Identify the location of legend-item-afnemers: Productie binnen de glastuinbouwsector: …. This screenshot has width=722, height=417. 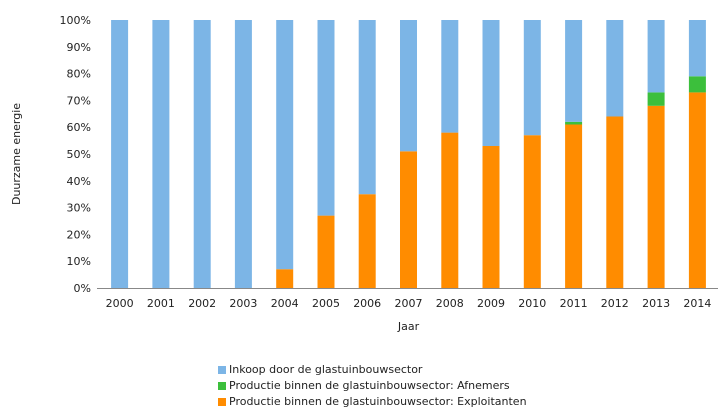
(372, 386).